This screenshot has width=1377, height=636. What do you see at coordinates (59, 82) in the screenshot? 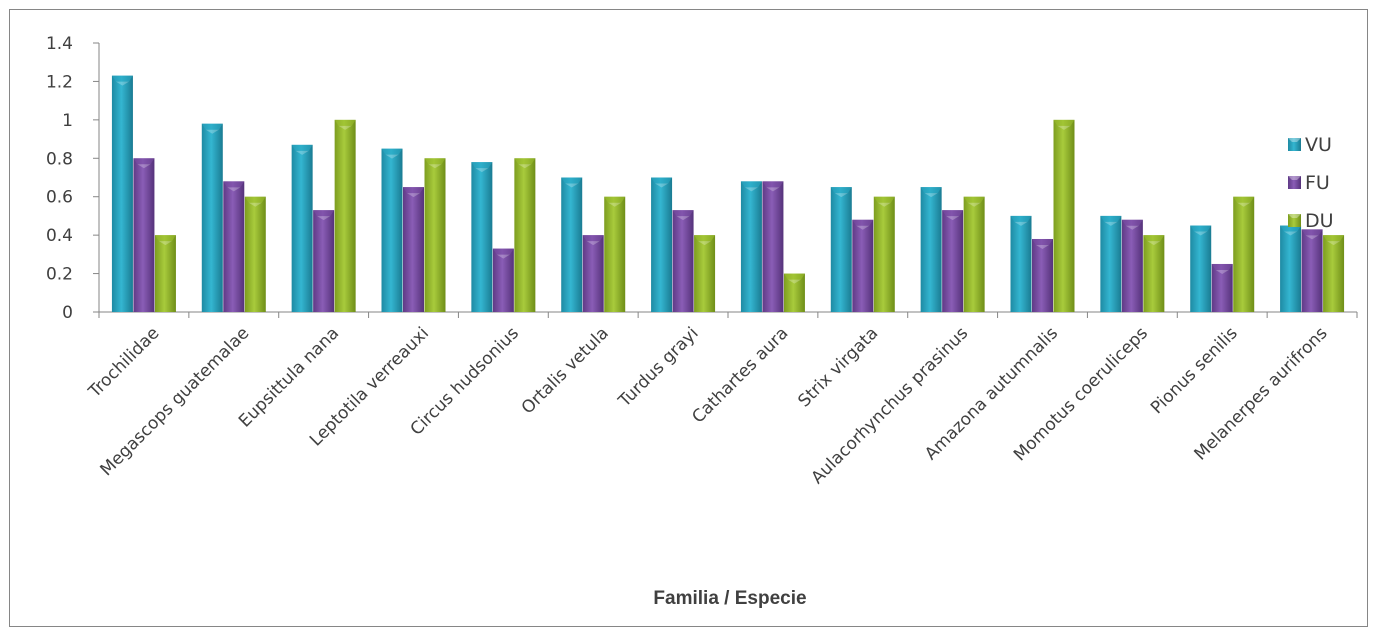
I see `y-tick-label: 1.2` at bounding box center [59, 82].